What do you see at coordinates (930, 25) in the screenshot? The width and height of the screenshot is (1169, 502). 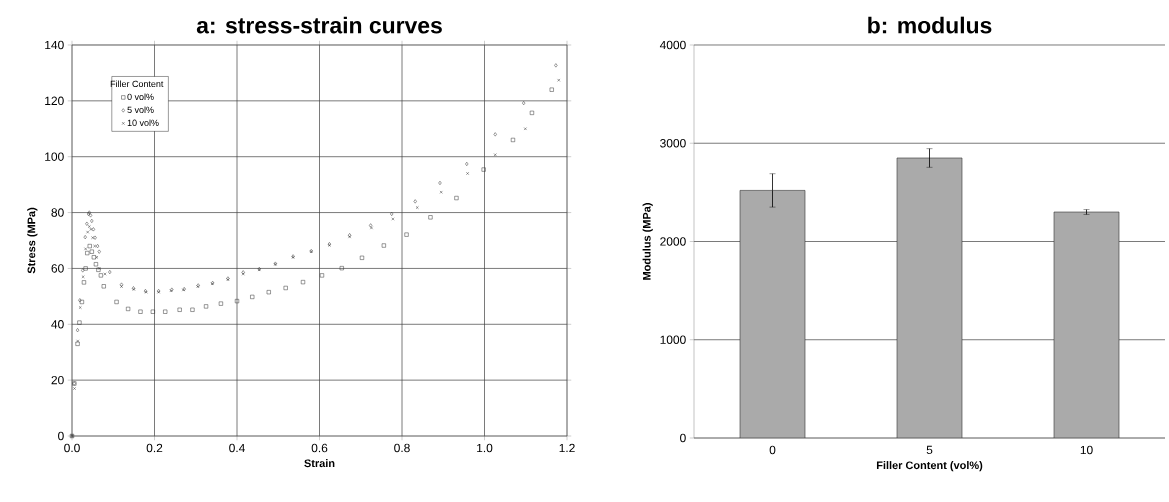 I see `chart-title: b: modulus` at bounding box center [930, 25].